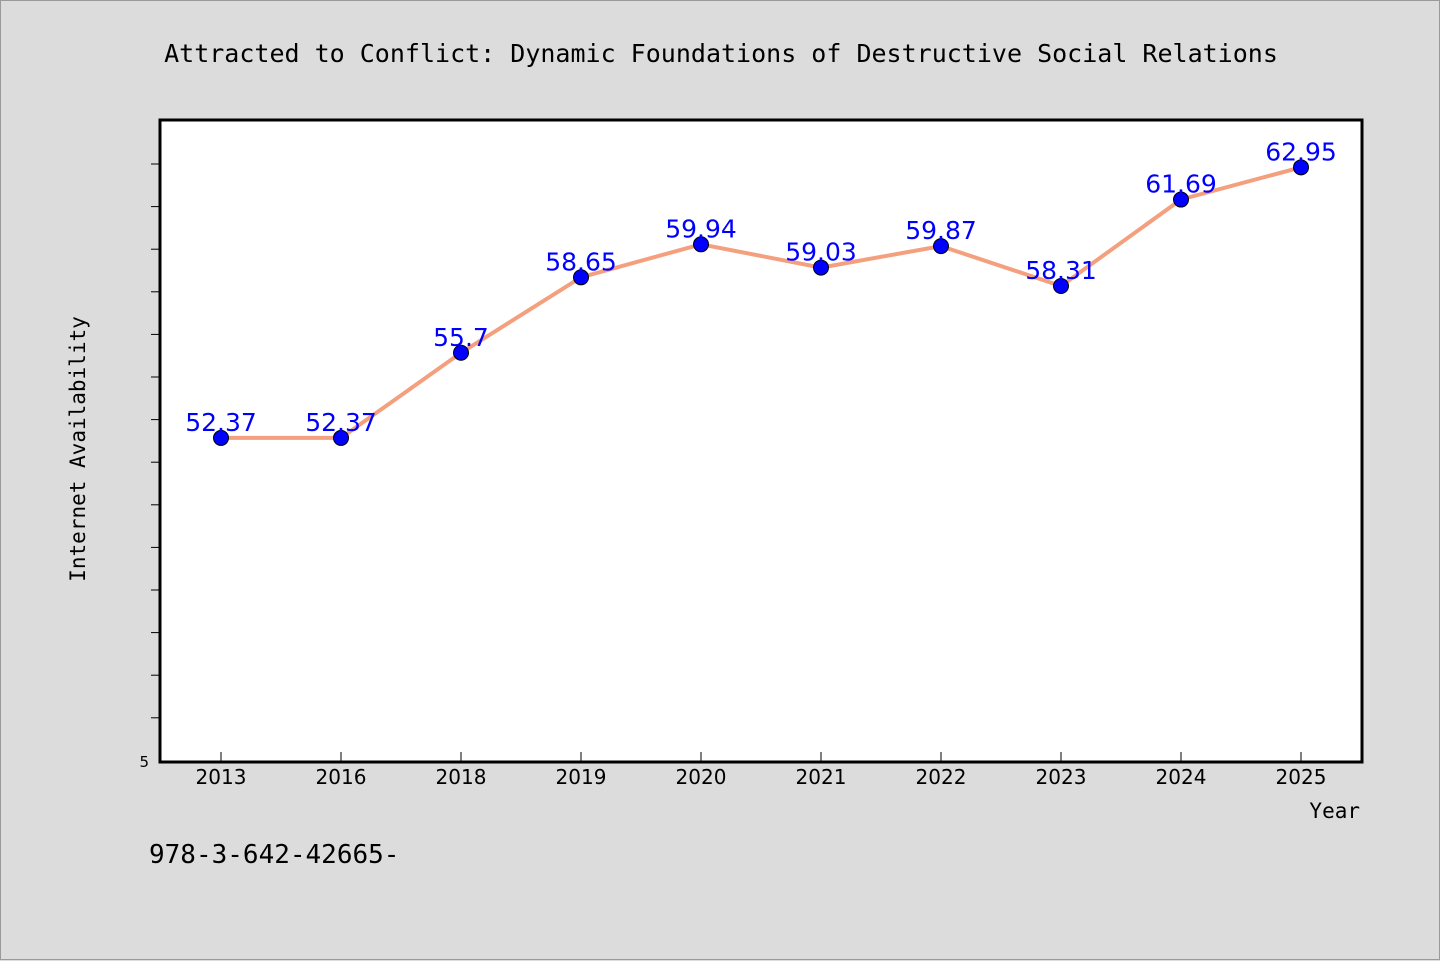 Image resolution: width=1440 pixels, height=961 pixels. I want to click on data-label: 55.7, so click(461, 337).